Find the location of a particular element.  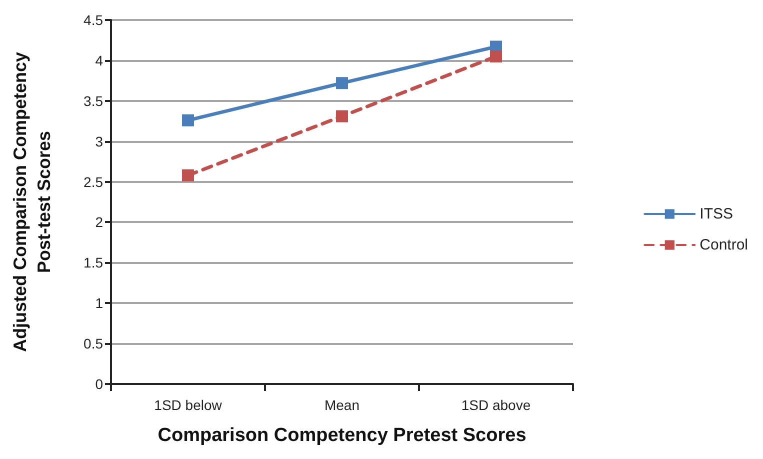

y-tick-label: 4.5 is located at coordinates (94, 20).